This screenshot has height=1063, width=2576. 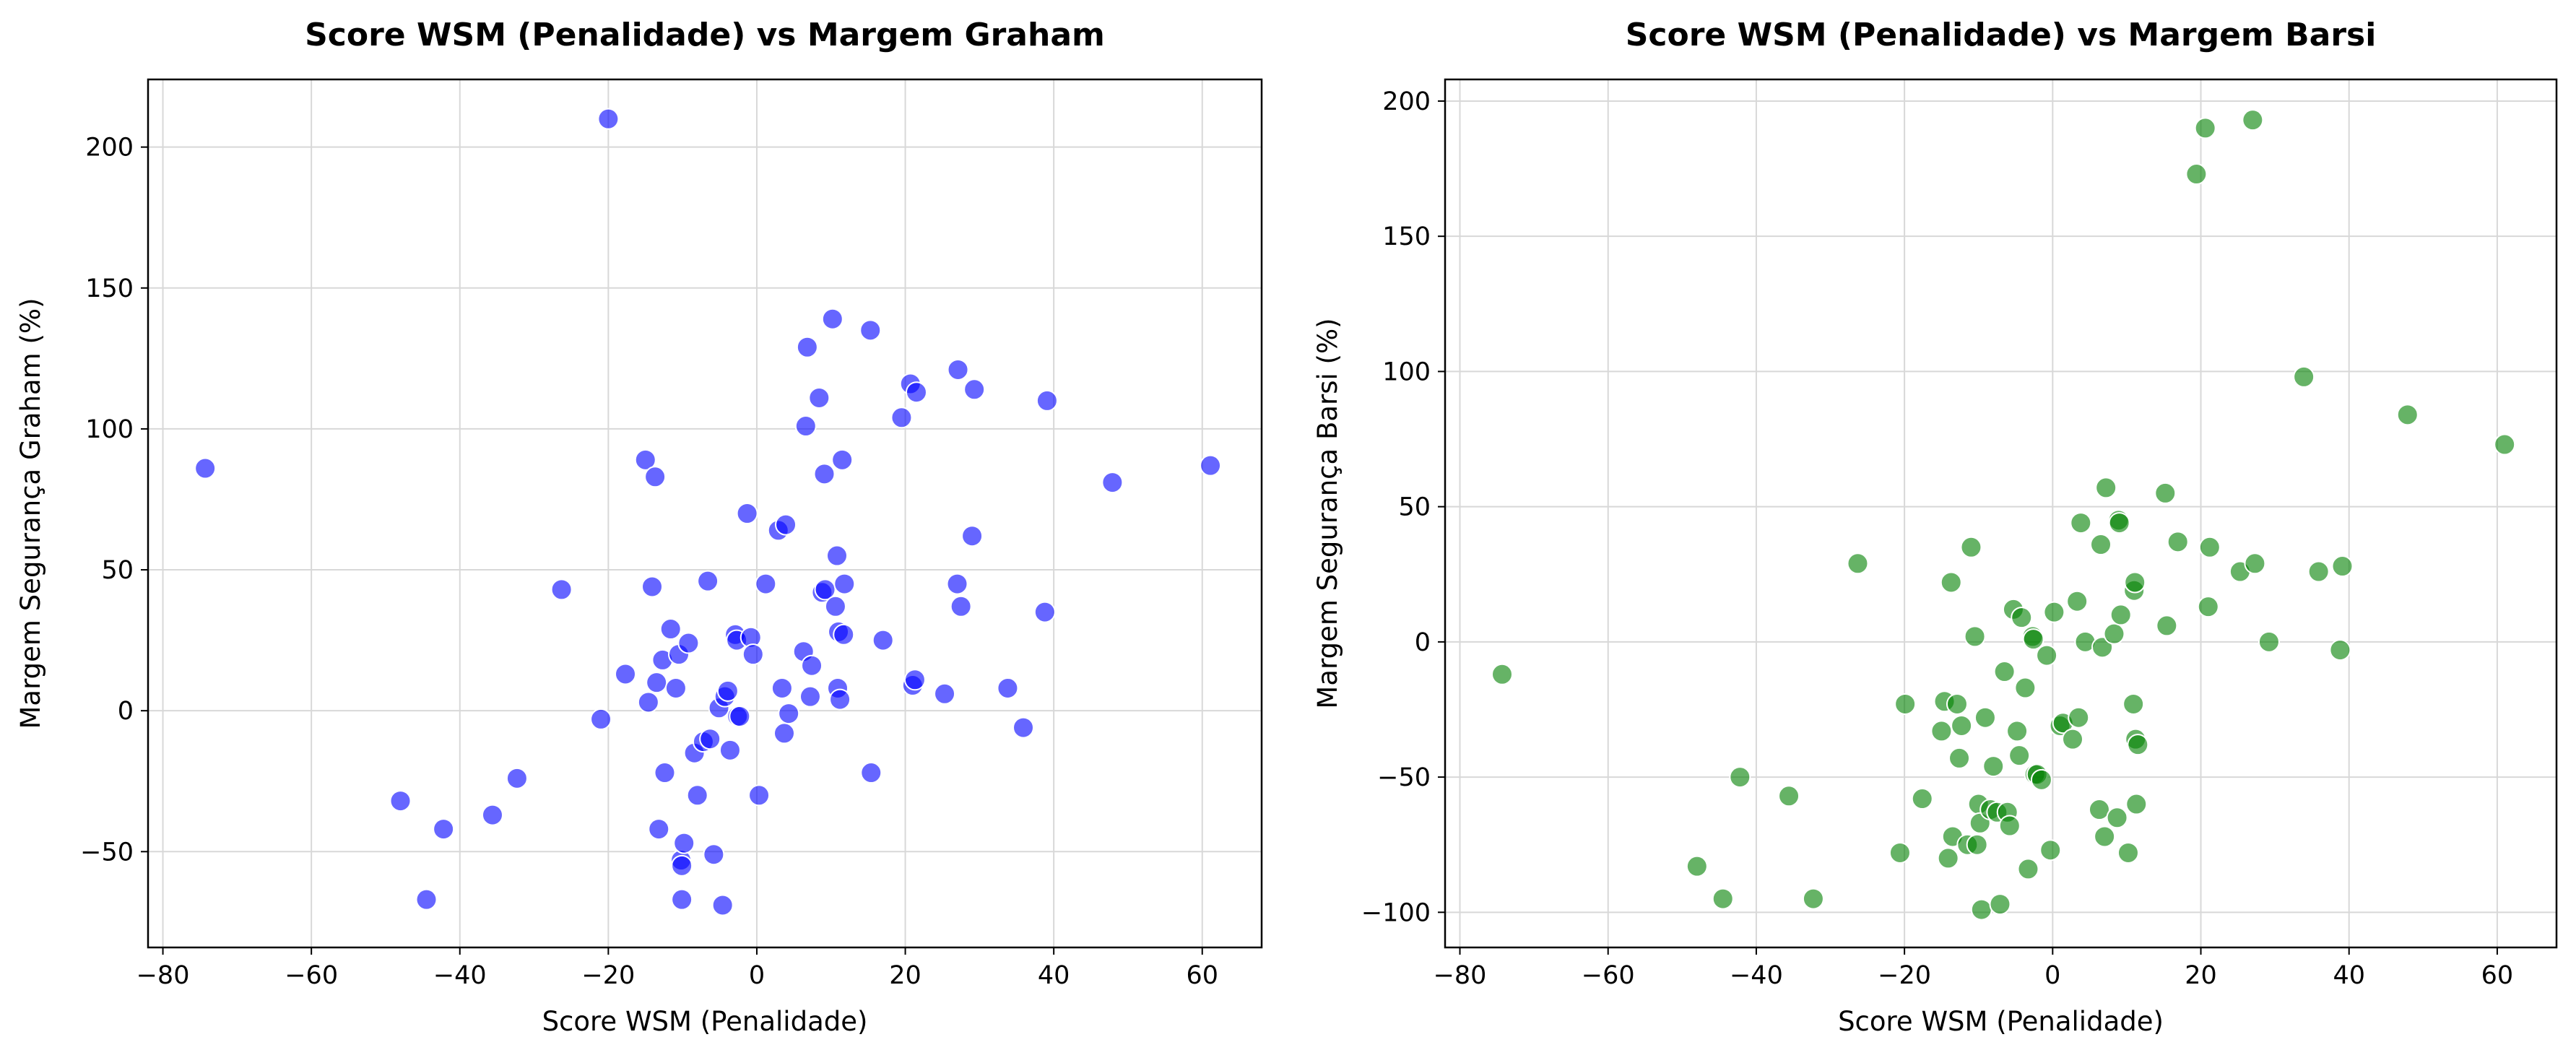 What do you see at coordinates (1423, 642) in the screenshot?
I see `y-tick-label: 0` at bounding box center [1423, 642].